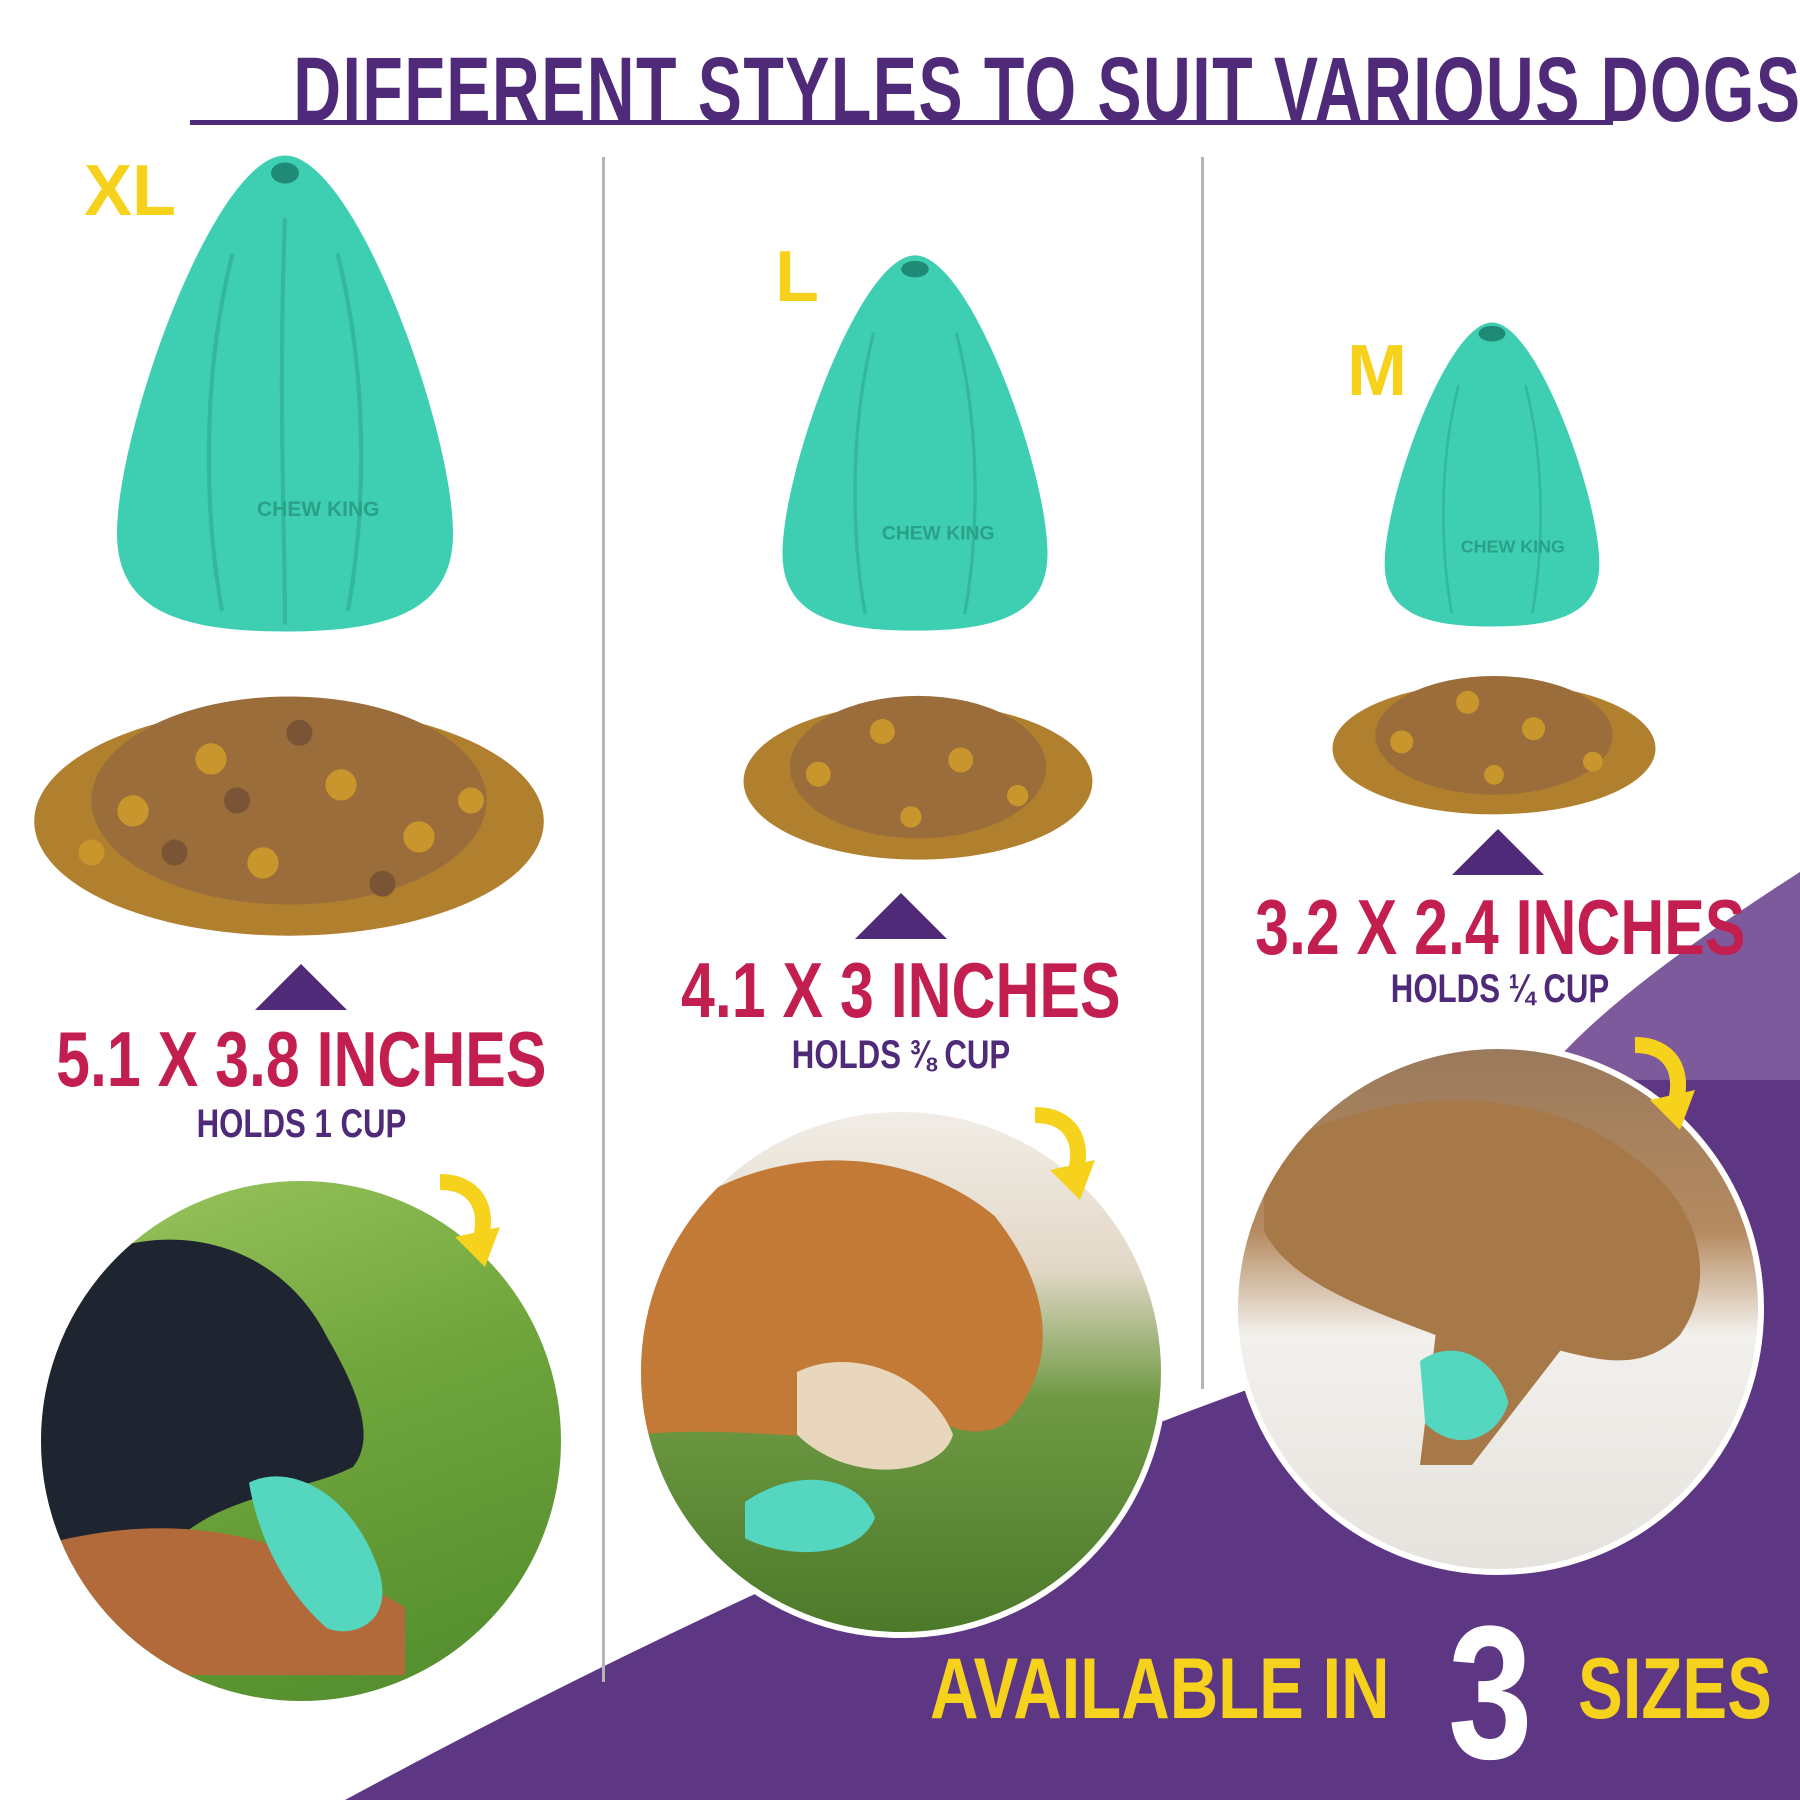 Image resolution: width=1800 pixels, height=1802 pixels. Describe the element at coordinates (901, 1055) in the screenshot. I see `capacity-l: HOLDS ⅜ CUP` at that location.